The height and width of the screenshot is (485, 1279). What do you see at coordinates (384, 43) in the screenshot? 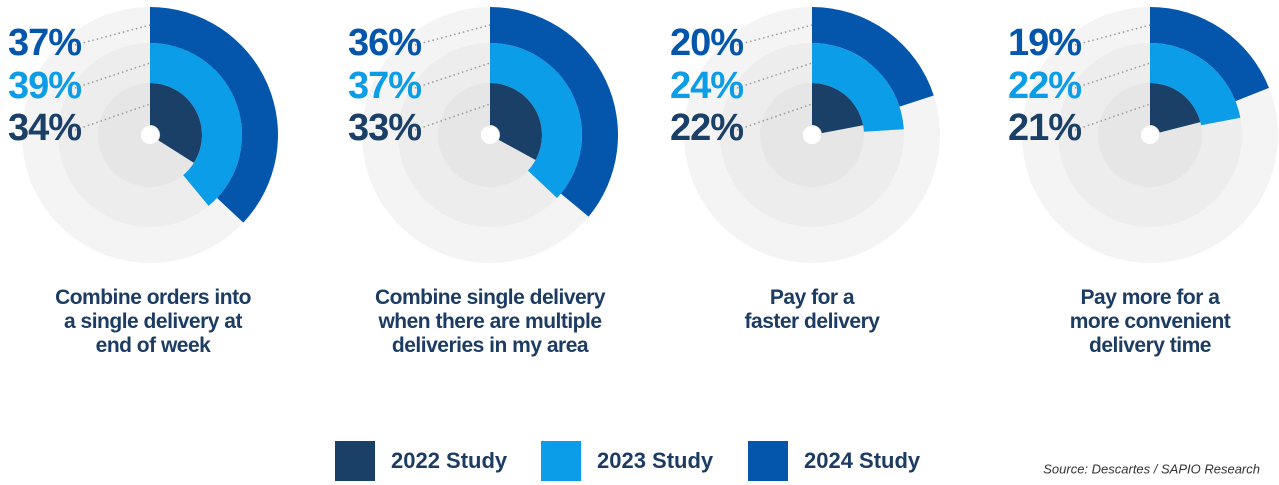
I see `value-label: 36%` at bounding box center [384, 43].